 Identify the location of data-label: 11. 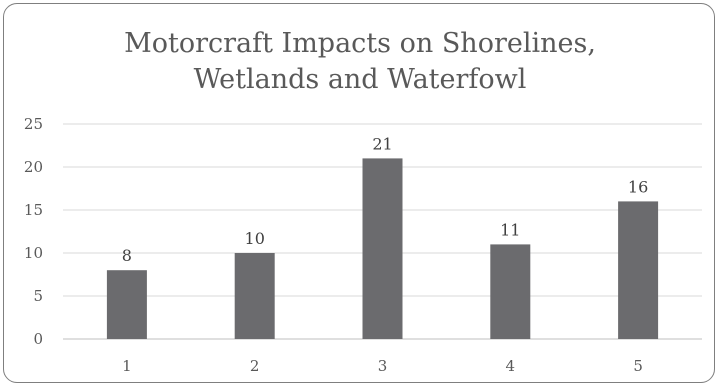
(510, 229).